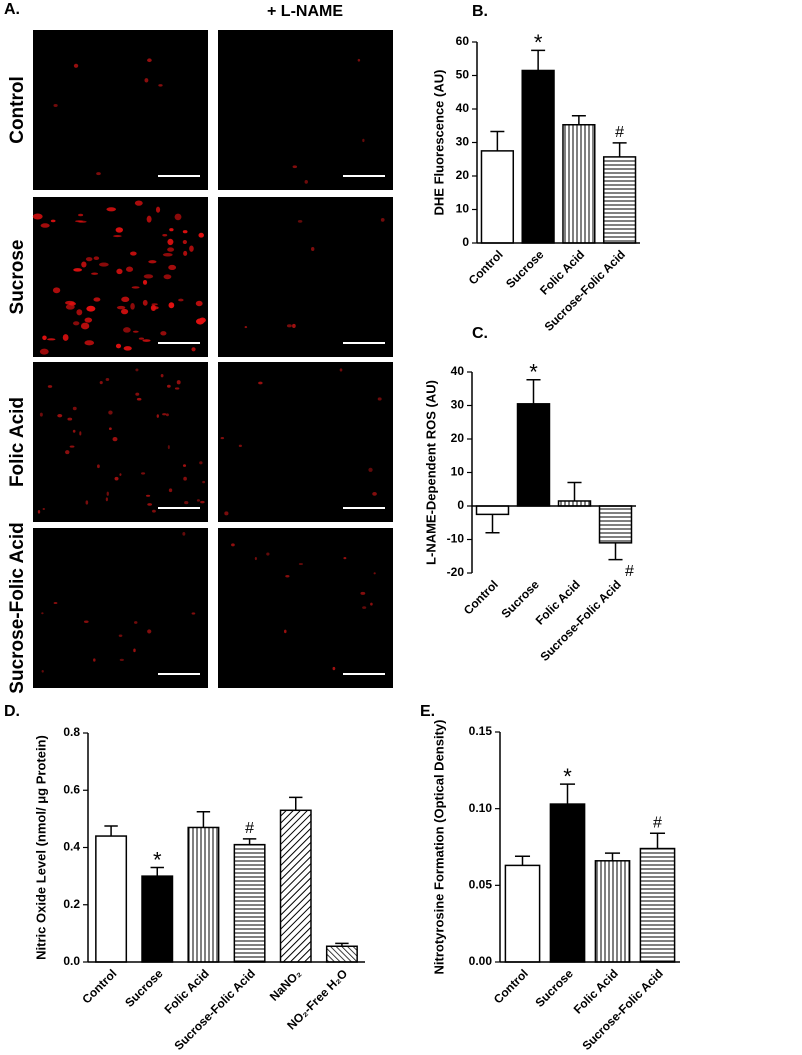 This screenshot has width=802, height=1055. Describe the element at coordinates (481, 961) in the screenshot. I see `y-tick-label: 0.00` at that location.